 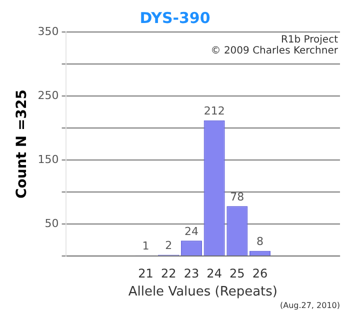 I want to click on text: (Aug.27, 2010), so click(x=310, y=305).